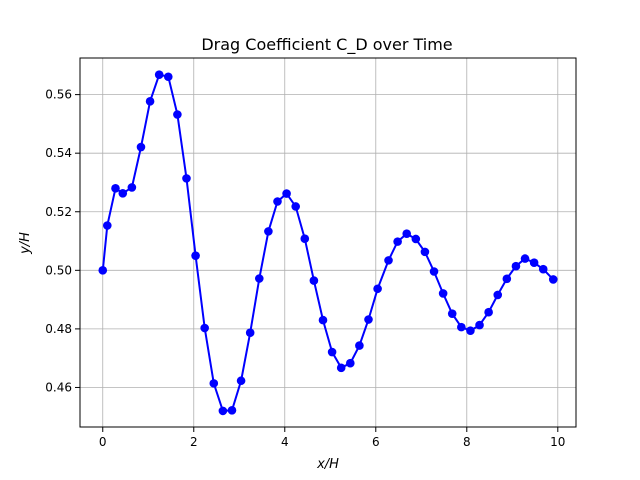  What do you see at coordinates (557, 442) in the screenshot?
I see `x-tick-label: 10` at bounding box center [557, 442].